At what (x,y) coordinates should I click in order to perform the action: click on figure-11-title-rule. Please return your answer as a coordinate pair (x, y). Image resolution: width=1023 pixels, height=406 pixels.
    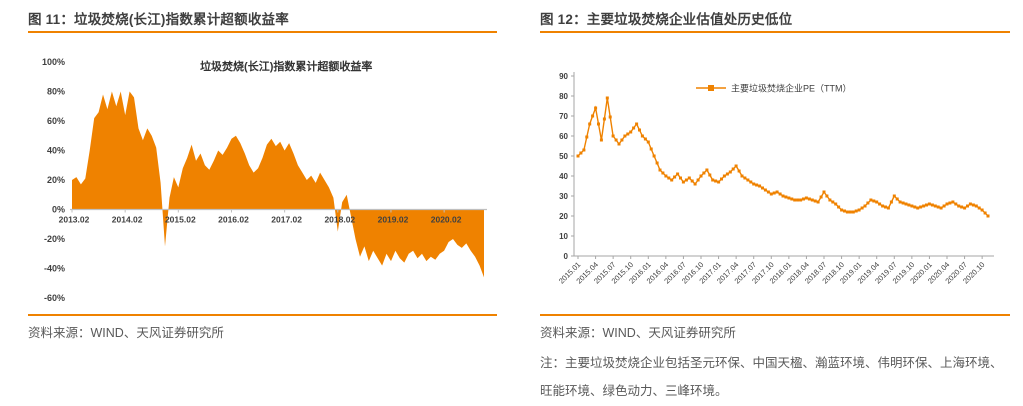
    Looking at the image, I should click on (262, 32).